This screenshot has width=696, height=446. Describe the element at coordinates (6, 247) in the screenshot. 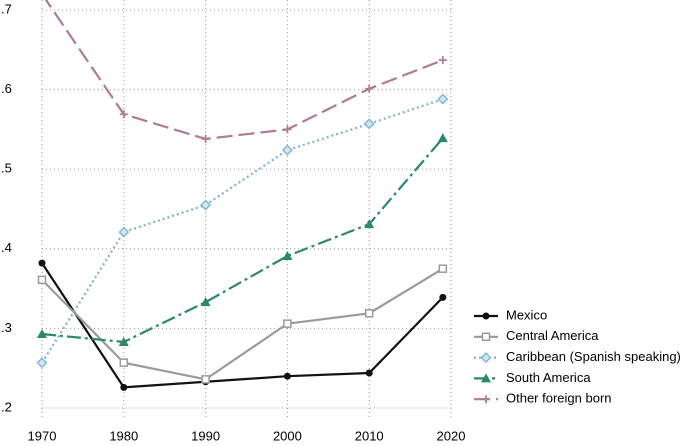

I see `y-tick-label: .4` at that location.